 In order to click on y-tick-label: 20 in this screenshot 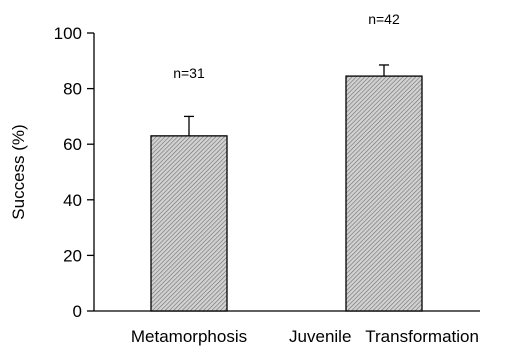, I will do `click(72, 255)`.